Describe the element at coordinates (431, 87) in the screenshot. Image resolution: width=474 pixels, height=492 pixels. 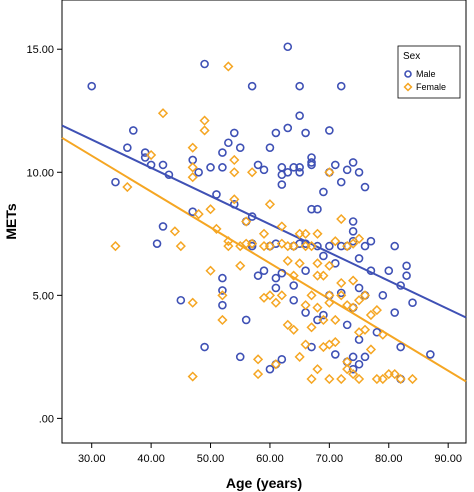
I see `legend-label-female: Female` at that location.